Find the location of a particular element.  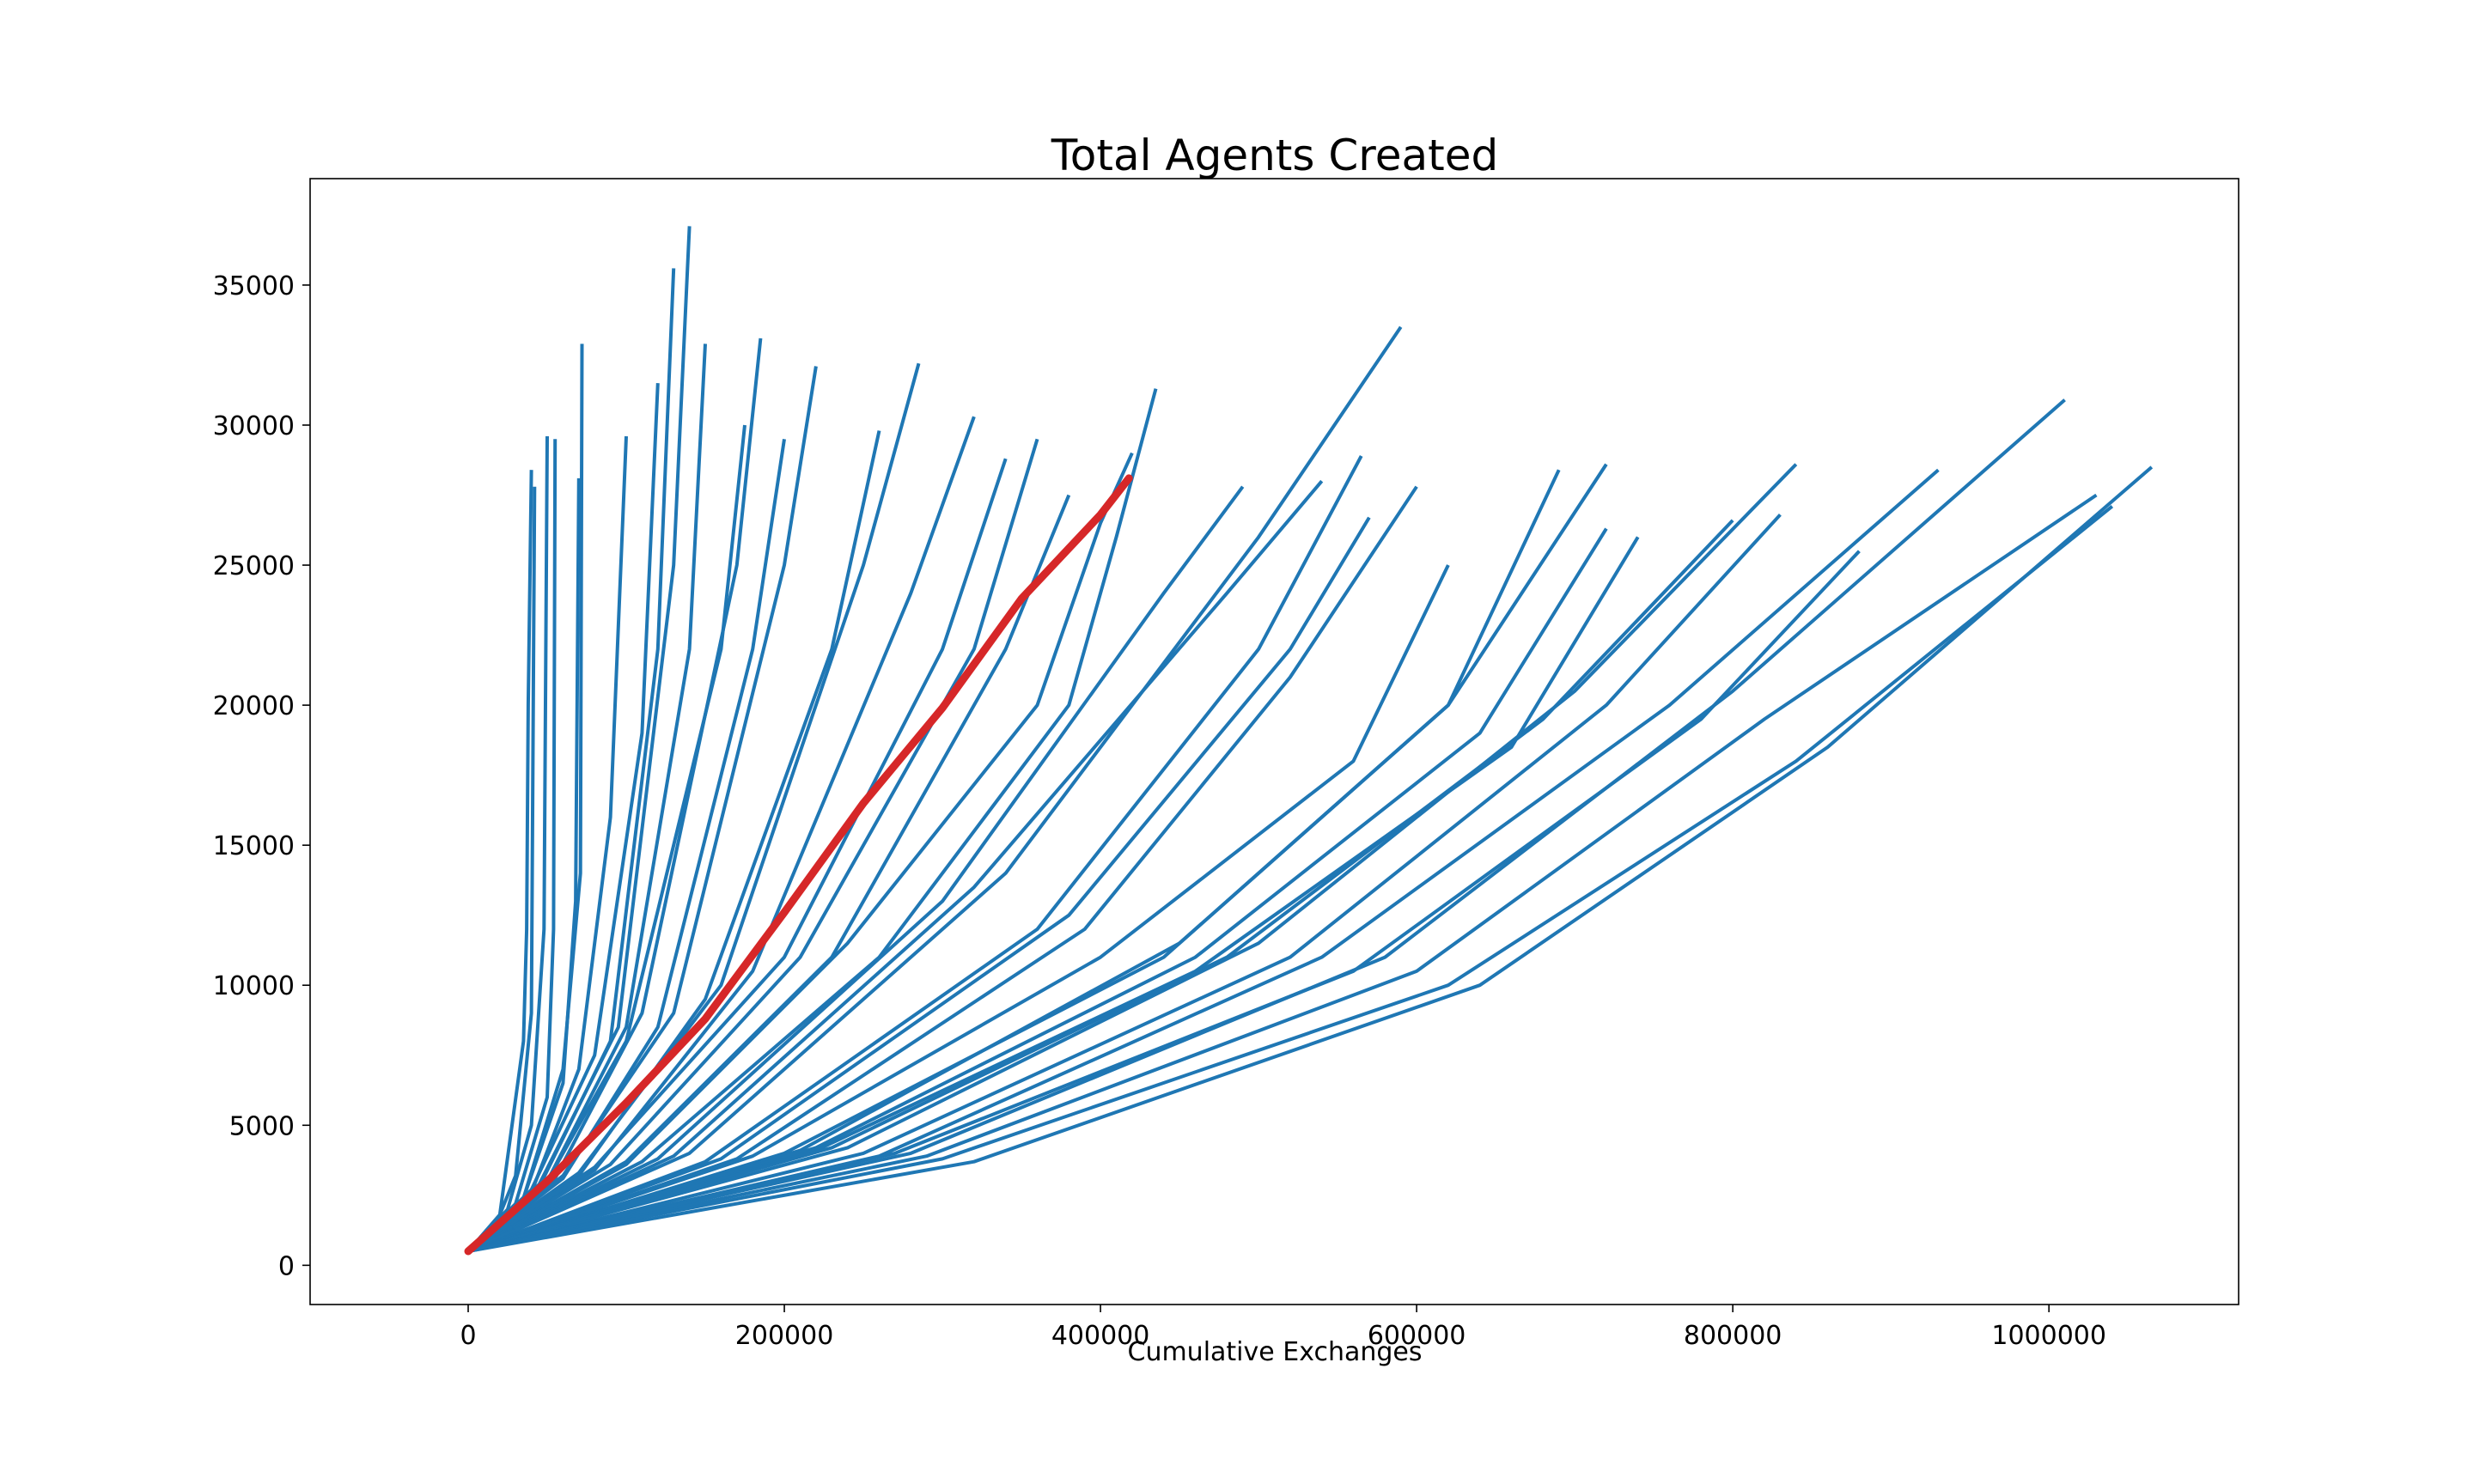

x-tick-label-3: 400000 is located at coordinates (1100, 1336).